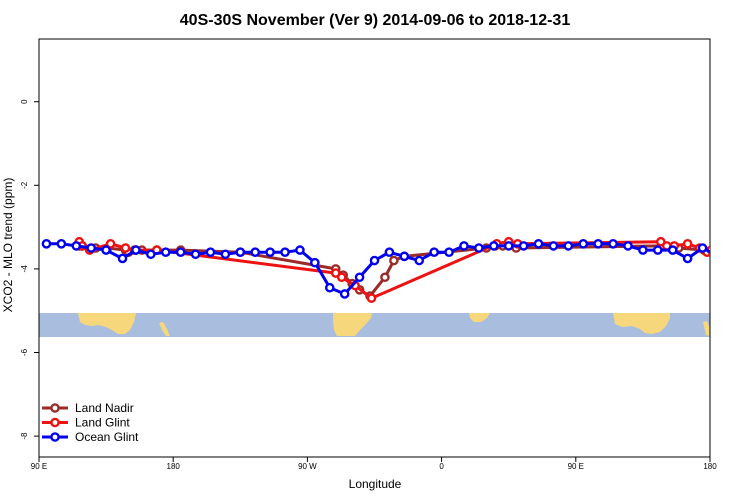 The image size is (750, 500). Describe the element at coordinates (164, 329) in the screenshot. I see `land-mass-new-zealand-left` at that location.